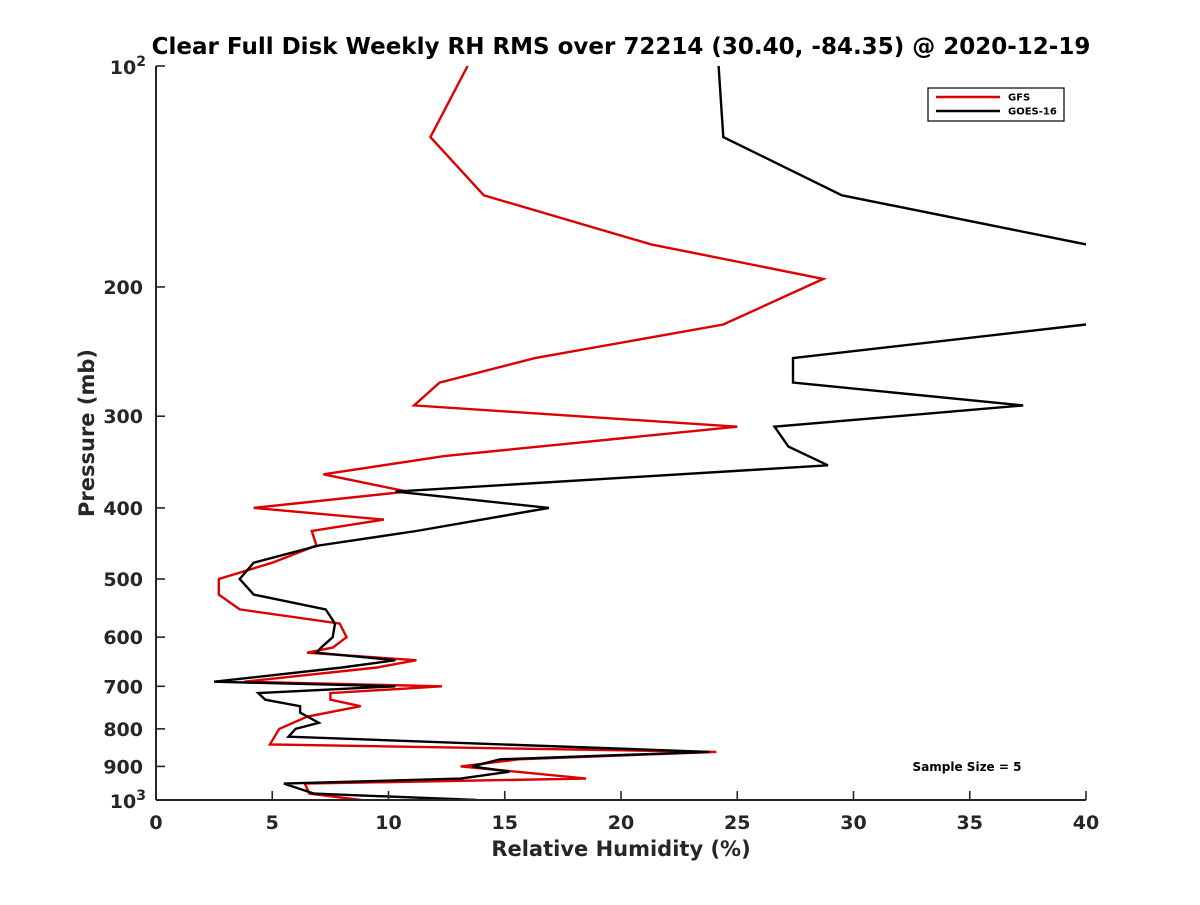  Describe the element at coordinates (123, 730) in the screenshot. I see `y-tick-label: 800` at that location.